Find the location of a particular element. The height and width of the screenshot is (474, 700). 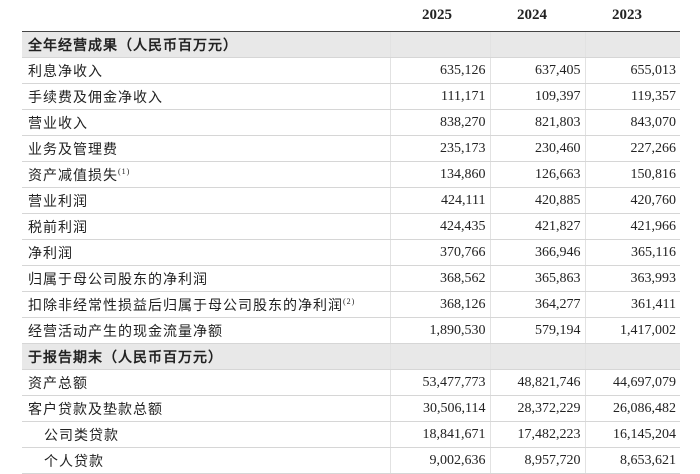

value-cell: 111,171 is located at coordinates (439, 96).